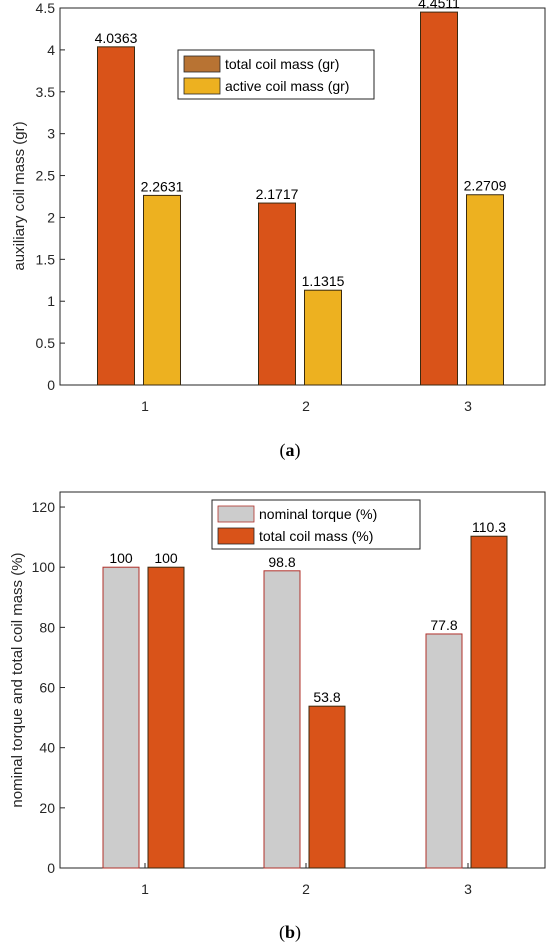 This screenshot has width=550, height=949. I want to click on y-tick-label: 120, so click(44, 507).